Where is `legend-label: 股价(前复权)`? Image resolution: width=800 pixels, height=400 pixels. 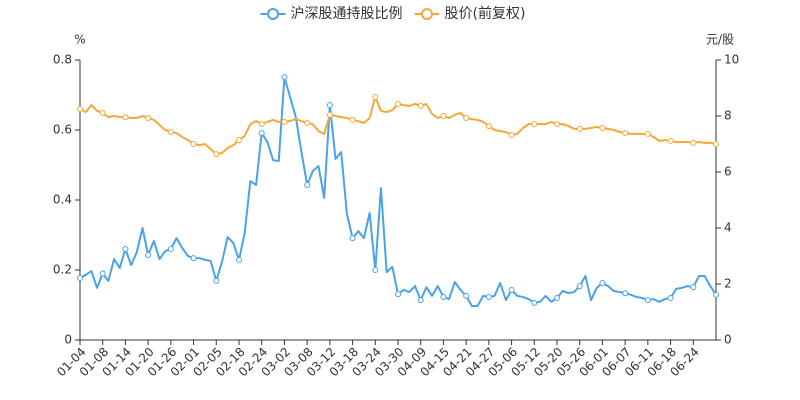
legend-label: 股价(前复权) is located at coordinates (485, 13).